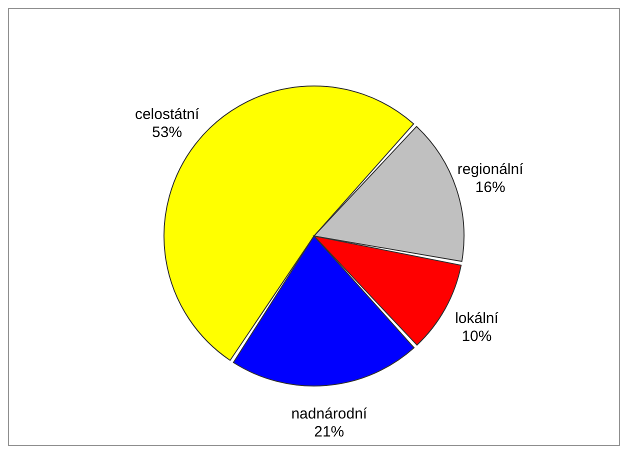  Describe the element at coordinates (477, 319) in the screenshot. I see `slice-label: lokální` at that location.